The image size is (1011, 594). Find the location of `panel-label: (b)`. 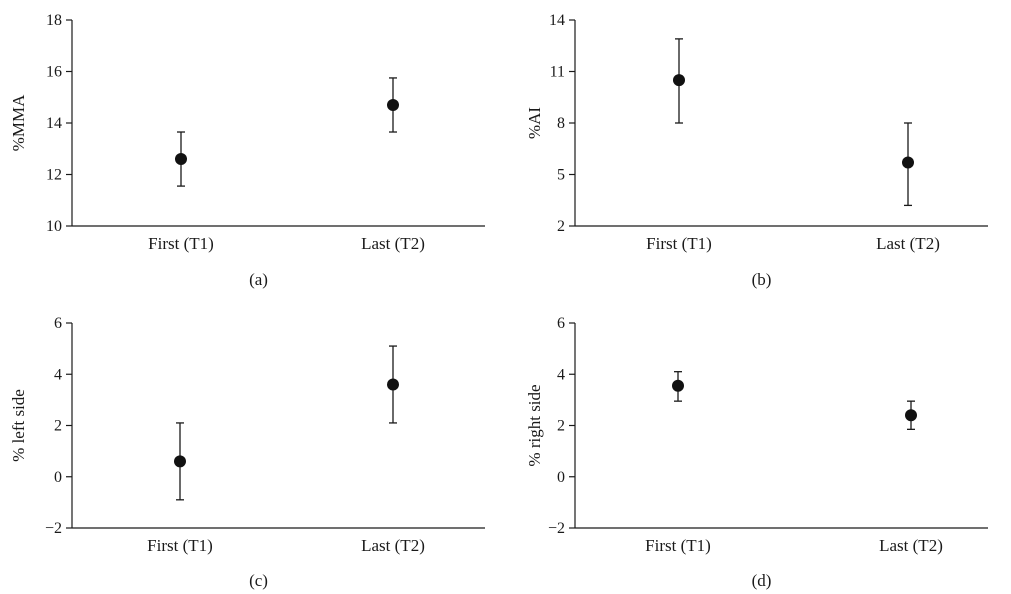

panel-label: (b) is located at coordinates (762, 279).